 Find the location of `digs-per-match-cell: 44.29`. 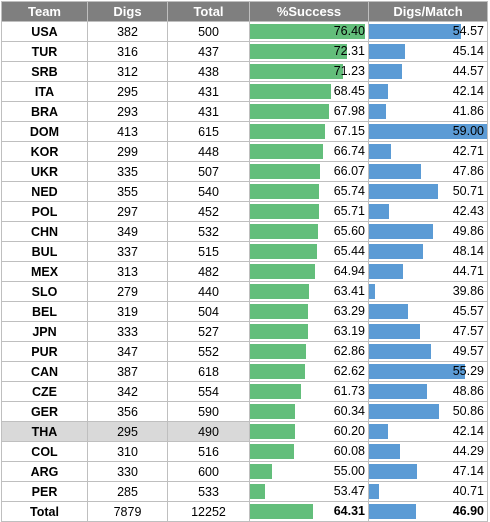

digs-per-match-cell: 44.29 is located at coordinates (428, 451).